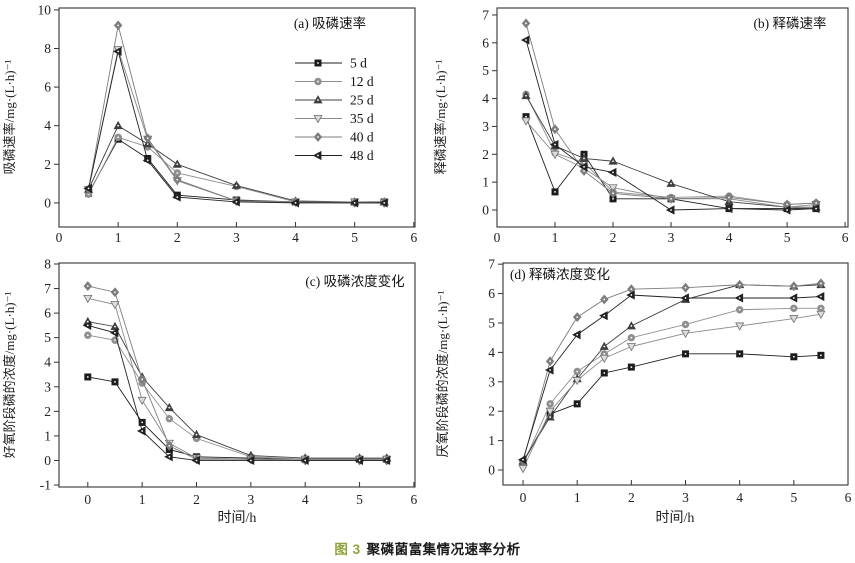  What do you see at coordinates (45, 9) in the screenshot?
I see `y-tick-label: 10` at bounding box center [45, 9].